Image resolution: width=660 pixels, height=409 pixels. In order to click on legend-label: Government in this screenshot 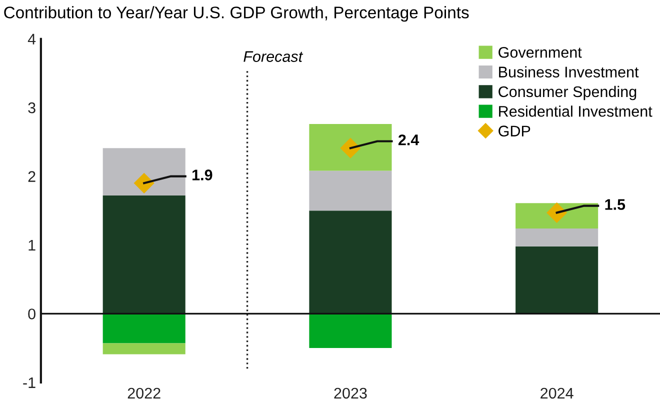, I will do `click(540, 52)`.